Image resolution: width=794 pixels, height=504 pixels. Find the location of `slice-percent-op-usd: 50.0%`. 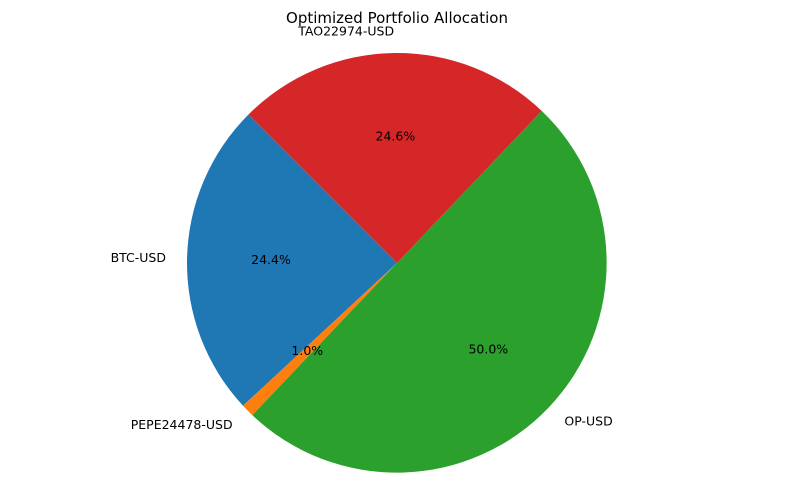

slice-percent-op-usd: 50.0% is located at coordinates (488, 348).